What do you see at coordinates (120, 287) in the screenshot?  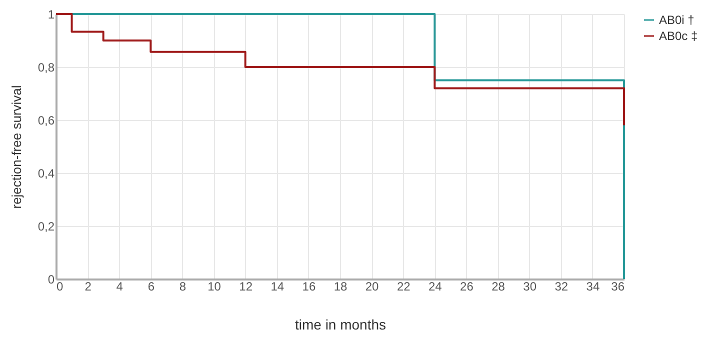 I see `x-tick-label: 4` at bounding box center [120, 287].